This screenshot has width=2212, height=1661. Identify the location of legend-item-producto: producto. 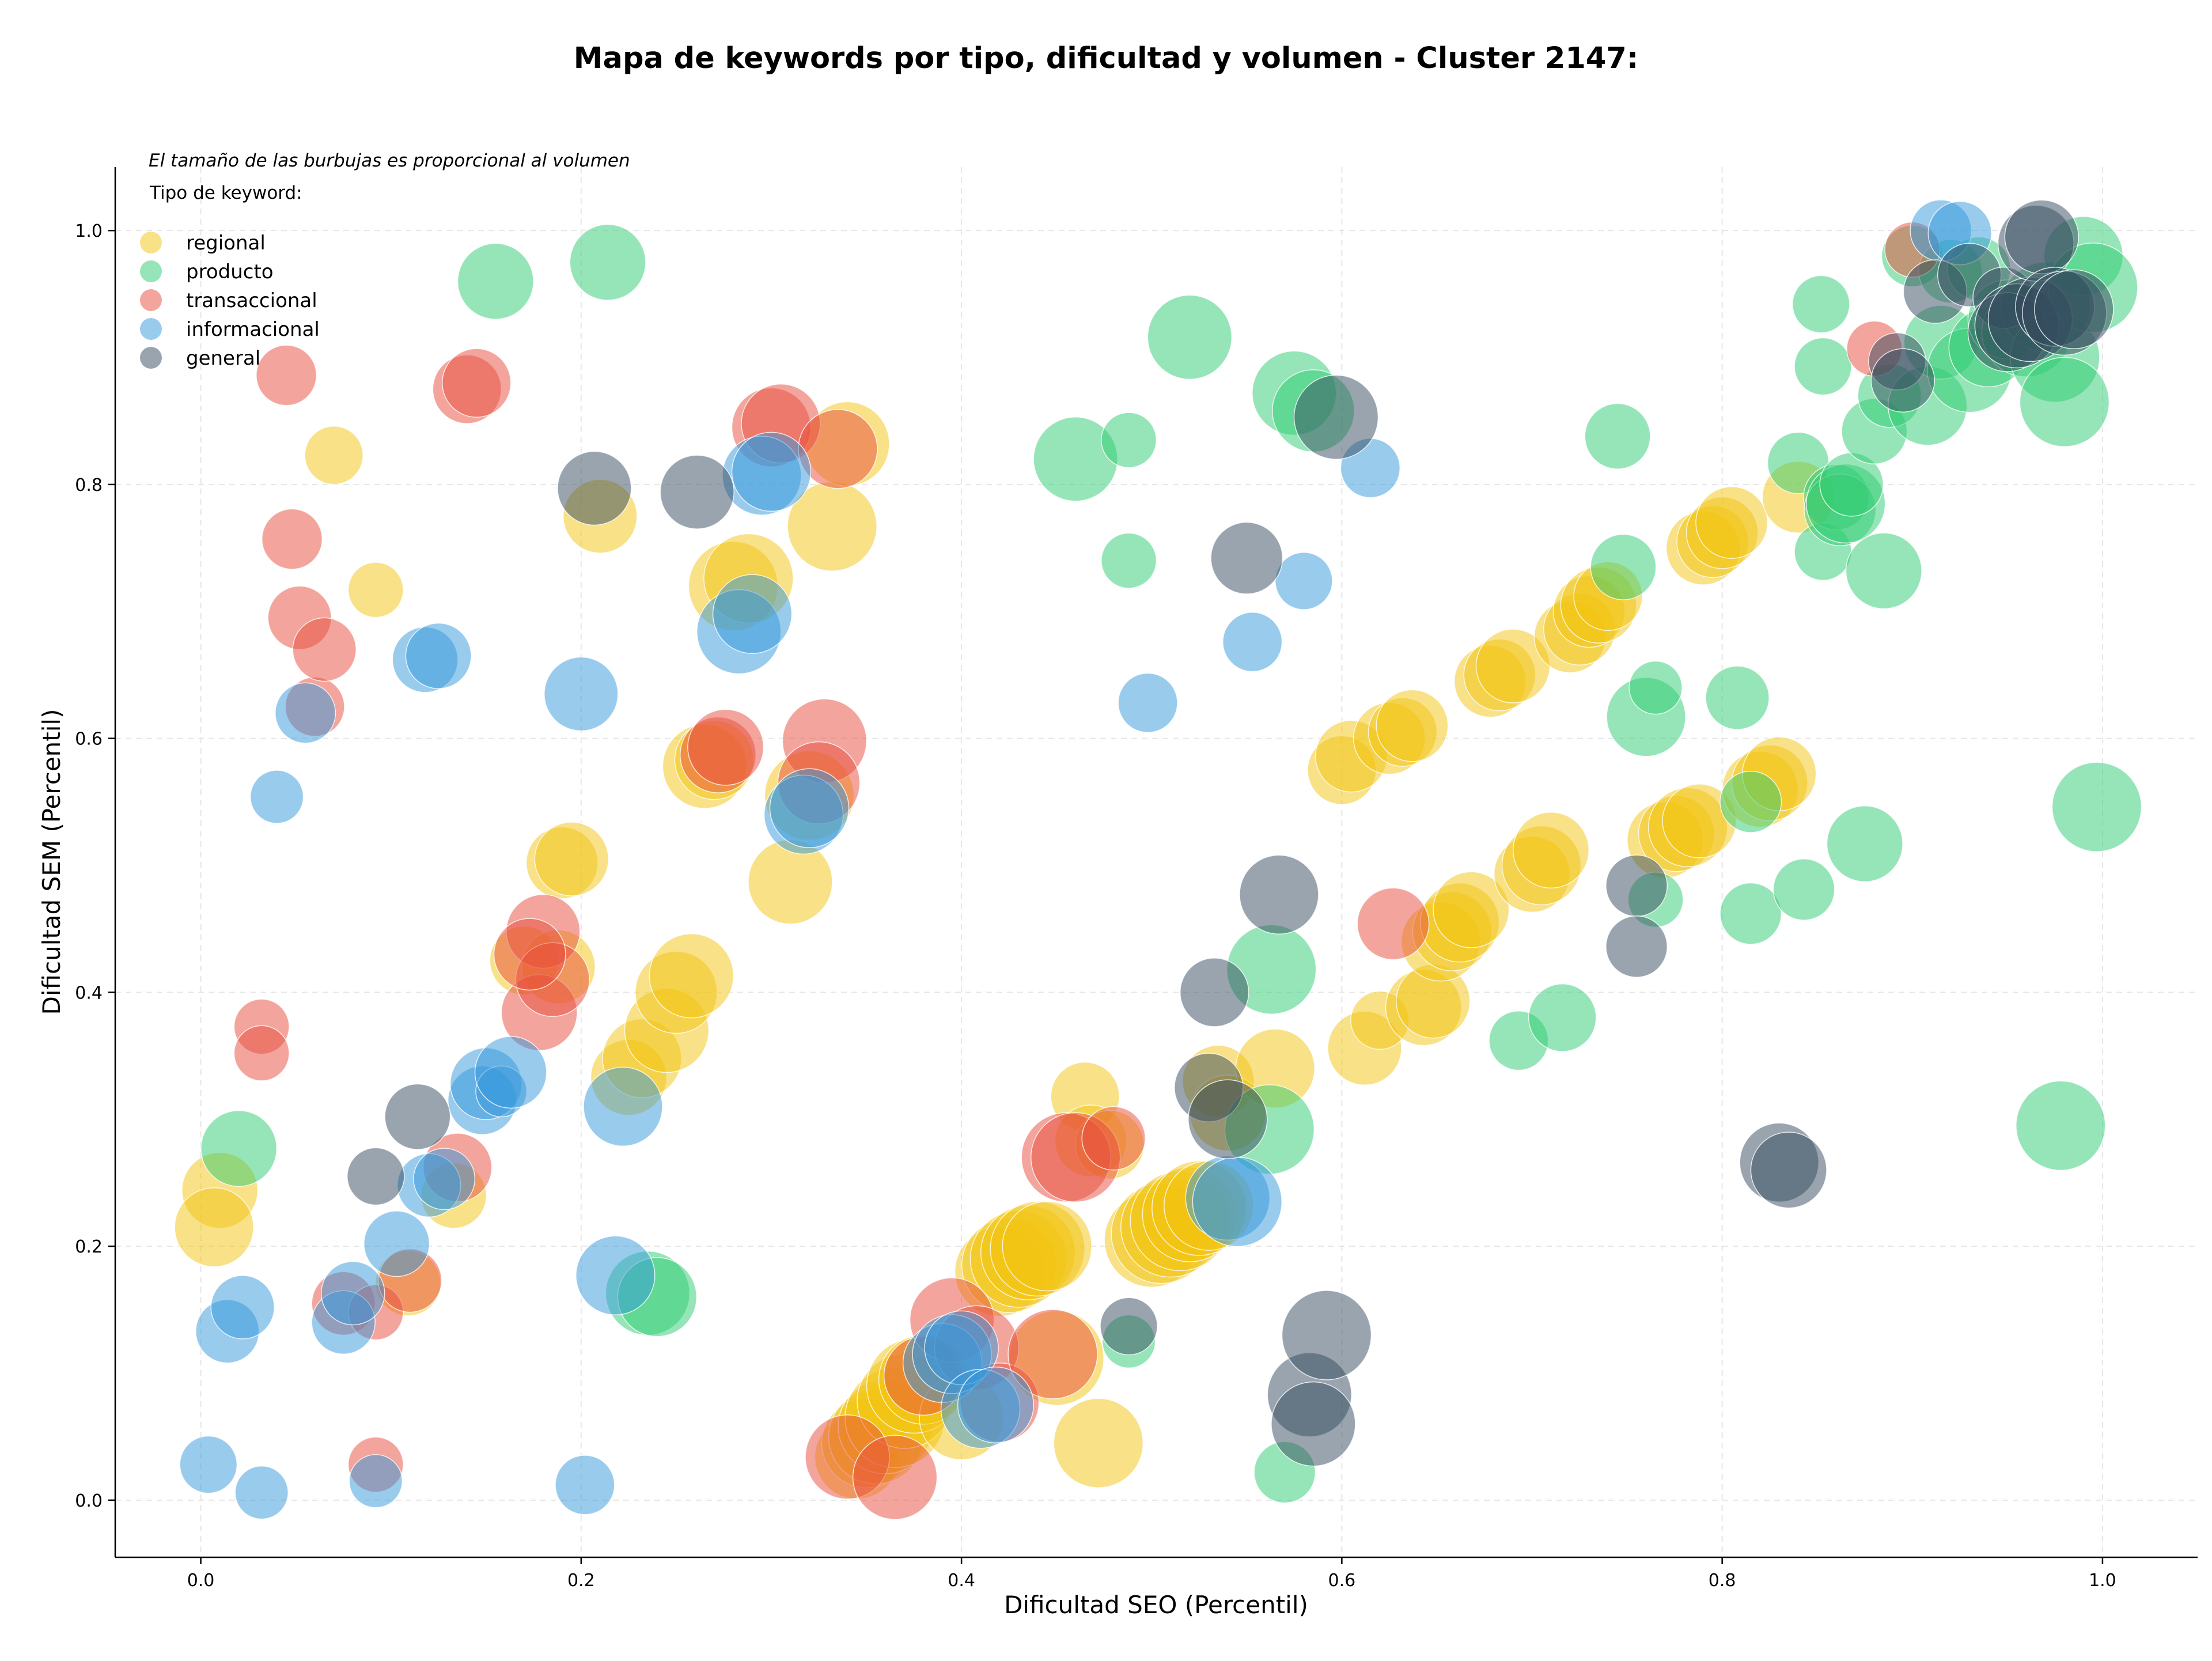
(207, 271).